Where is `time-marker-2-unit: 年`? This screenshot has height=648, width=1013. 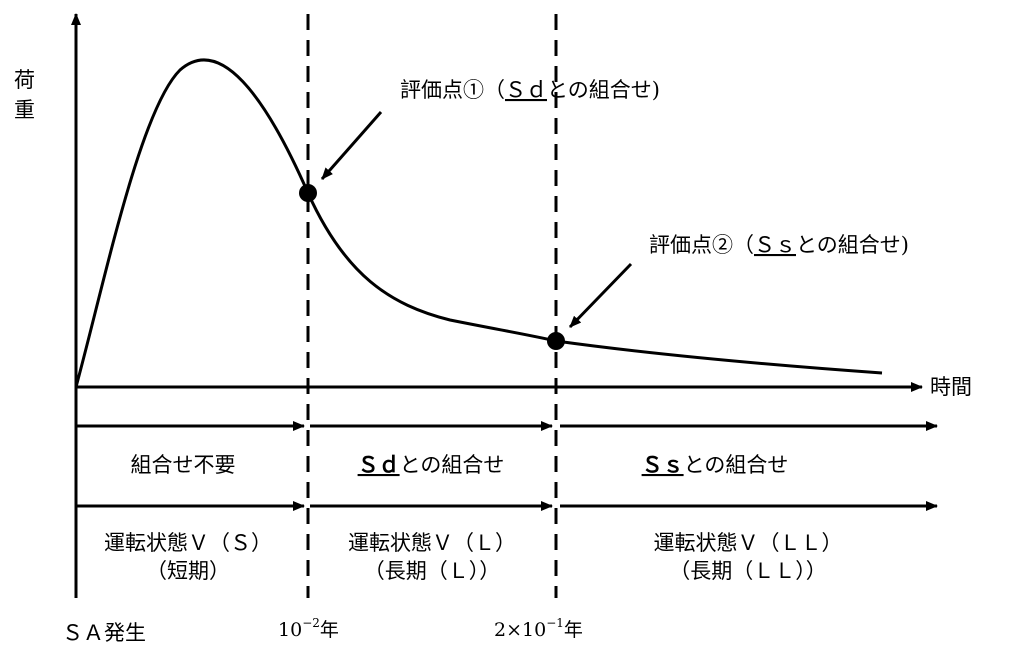
time-marker-2-unit: 年 is located at coordinates (573, 630).